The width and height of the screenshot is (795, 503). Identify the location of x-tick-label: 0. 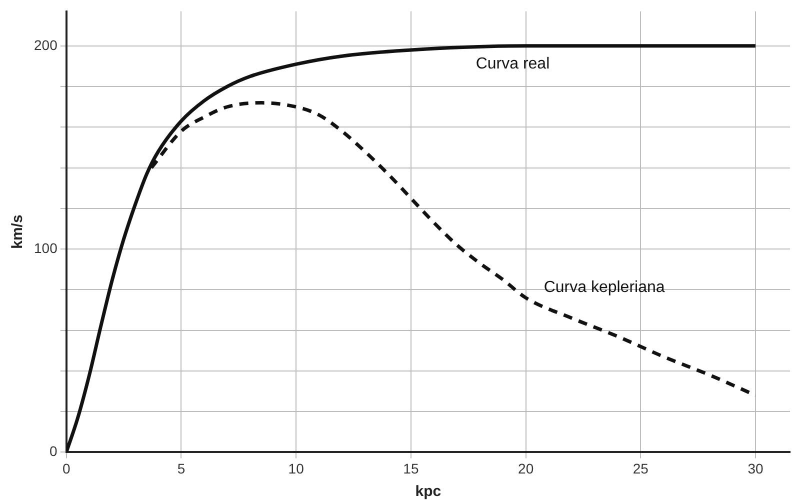
(66, 468).